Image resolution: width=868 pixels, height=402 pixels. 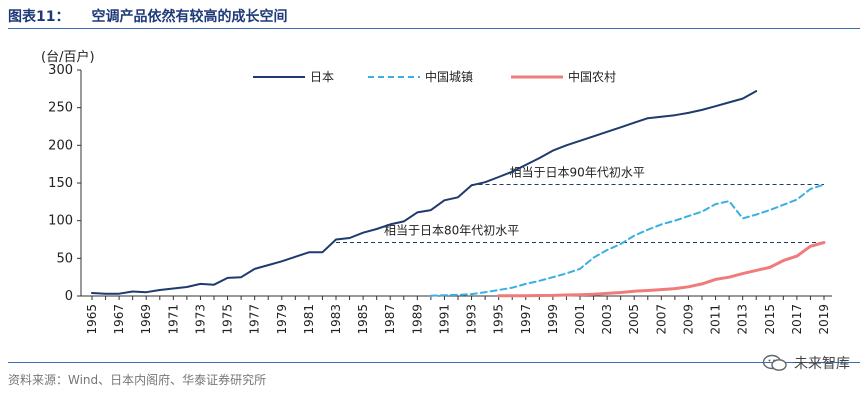 What do you see at coordinates (661, 269) in the screenshot?
I see `series-line-china-rural` at bounding box center [661, 269].